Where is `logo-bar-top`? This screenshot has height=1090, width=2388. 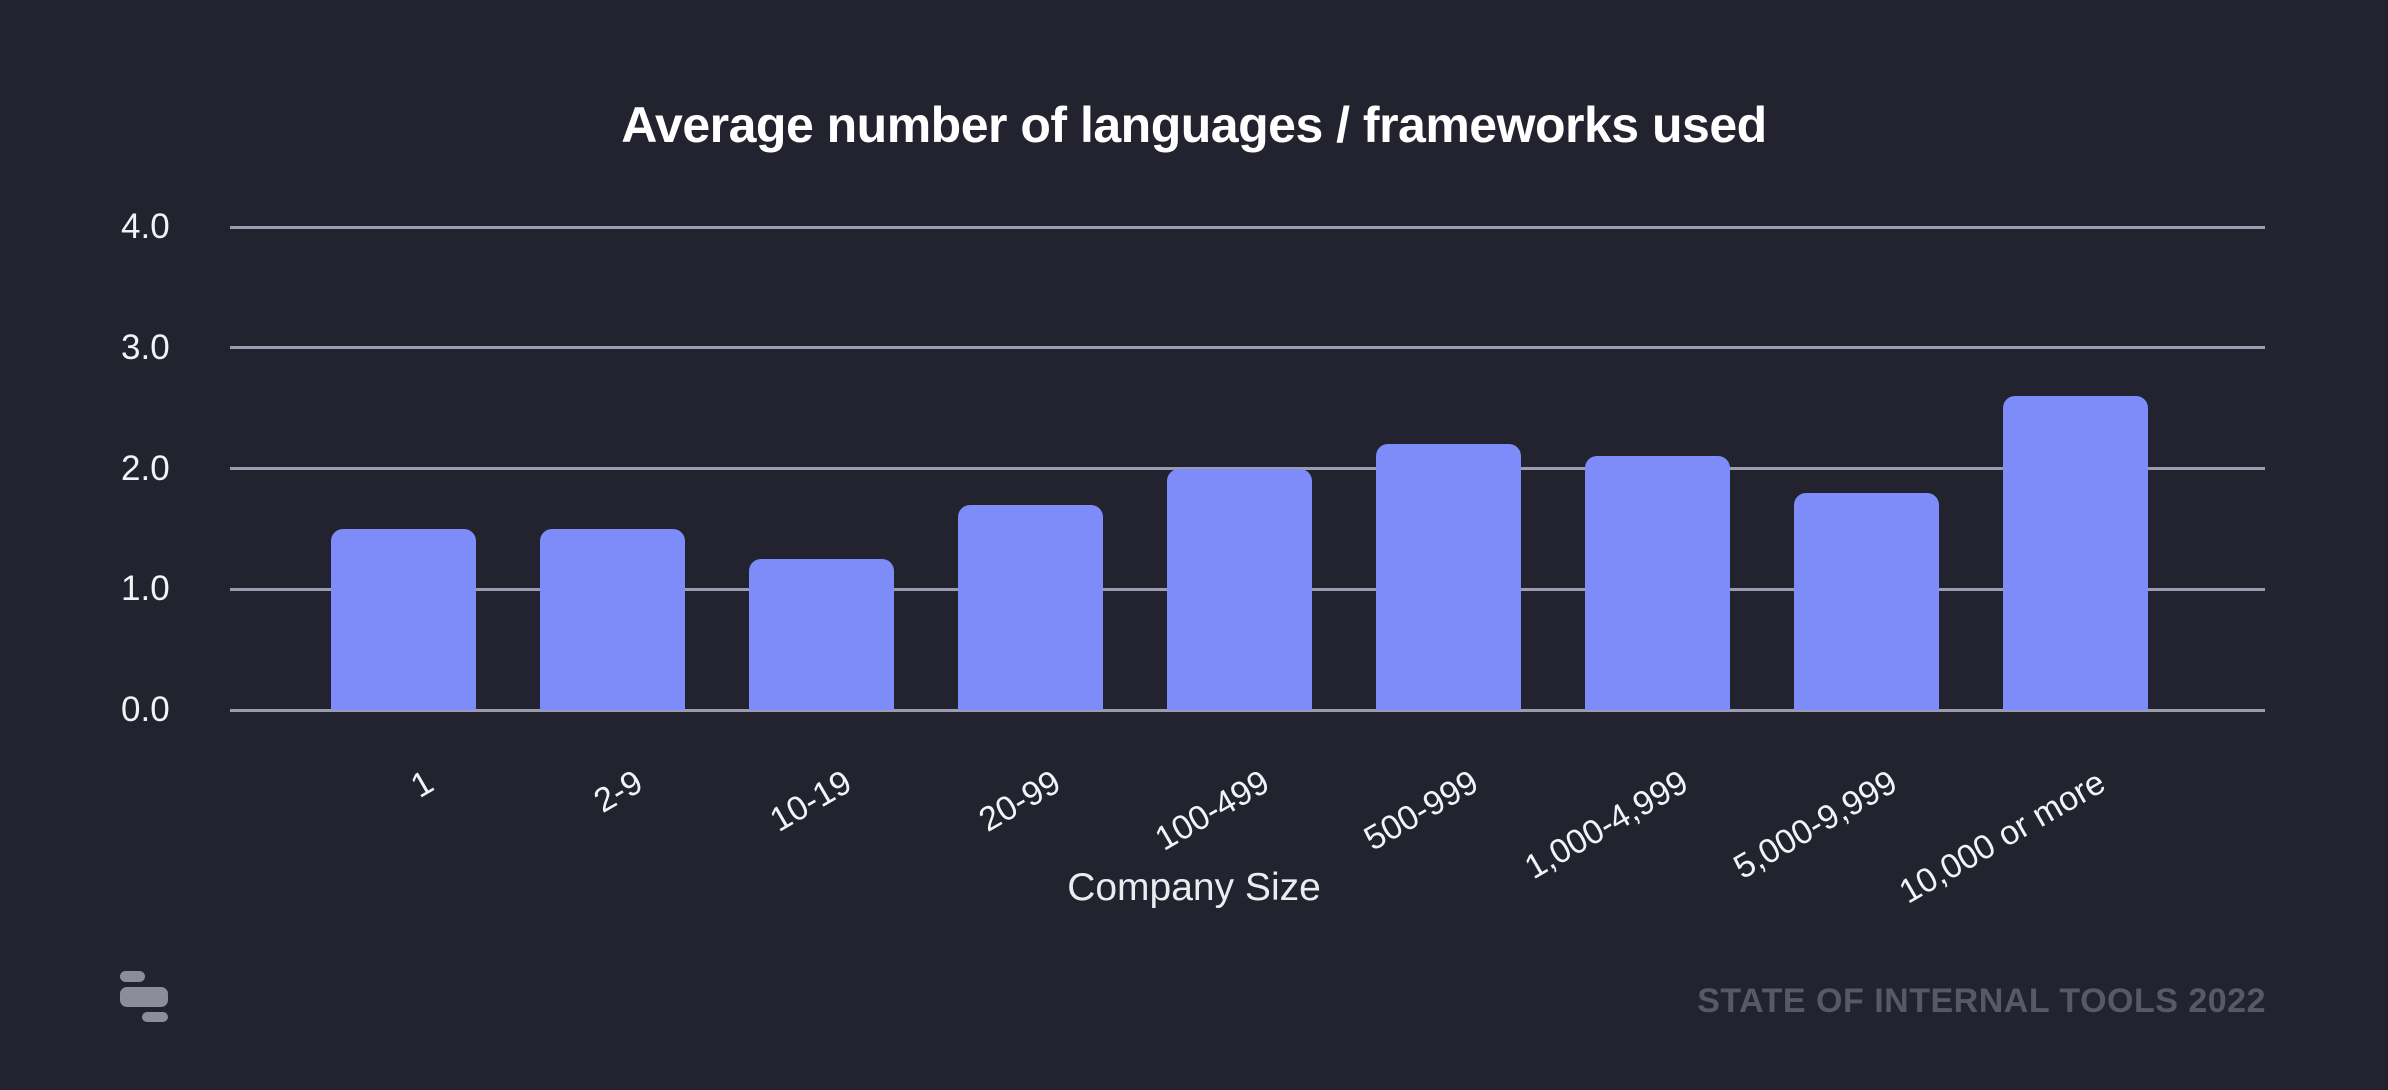
logo-bar-top is located at coordinates (132, 976).